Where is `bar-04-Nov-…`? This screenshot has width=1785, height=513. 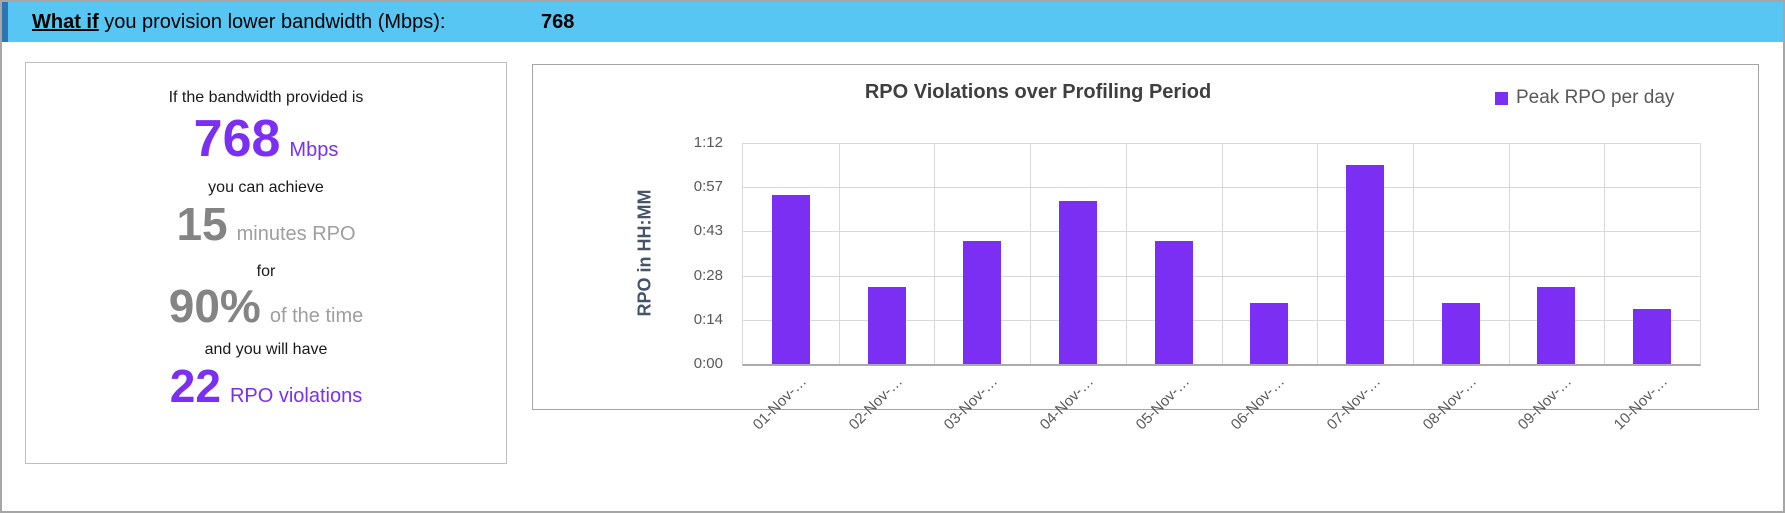
bar-04-Nov-… is located at coordinates (1077, 282).